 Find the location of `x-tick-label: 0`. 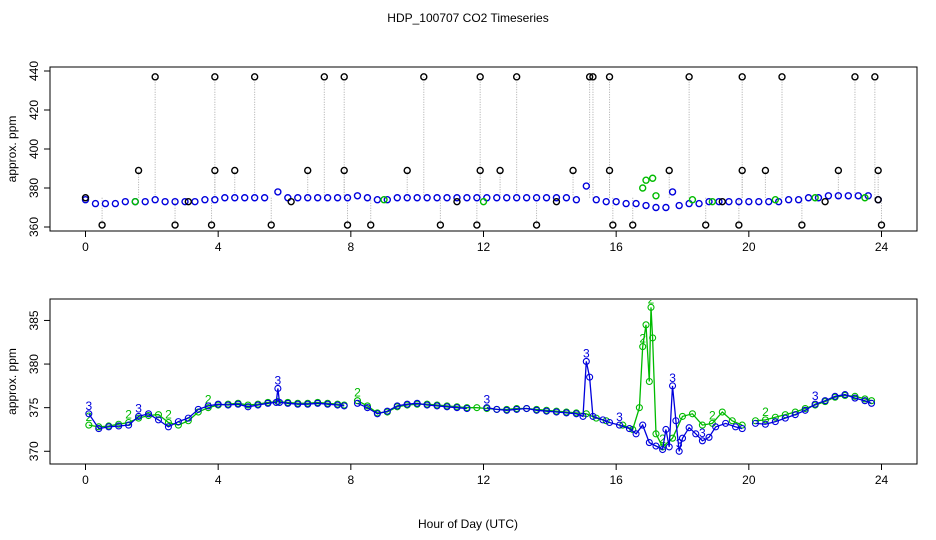

x-tick-label: 0 is located at coordinates (85, 480).